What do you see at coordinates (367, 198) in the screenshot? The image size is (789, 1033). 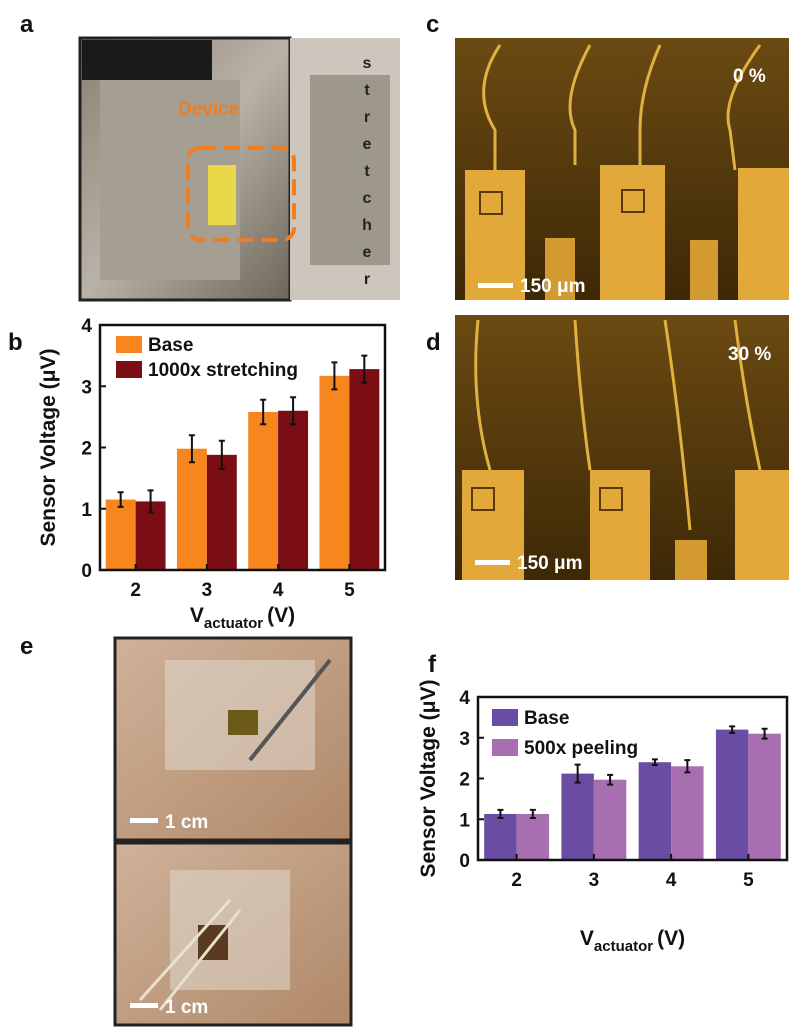 I see `stretcher-letter: c` at bounding box center [367, 198].